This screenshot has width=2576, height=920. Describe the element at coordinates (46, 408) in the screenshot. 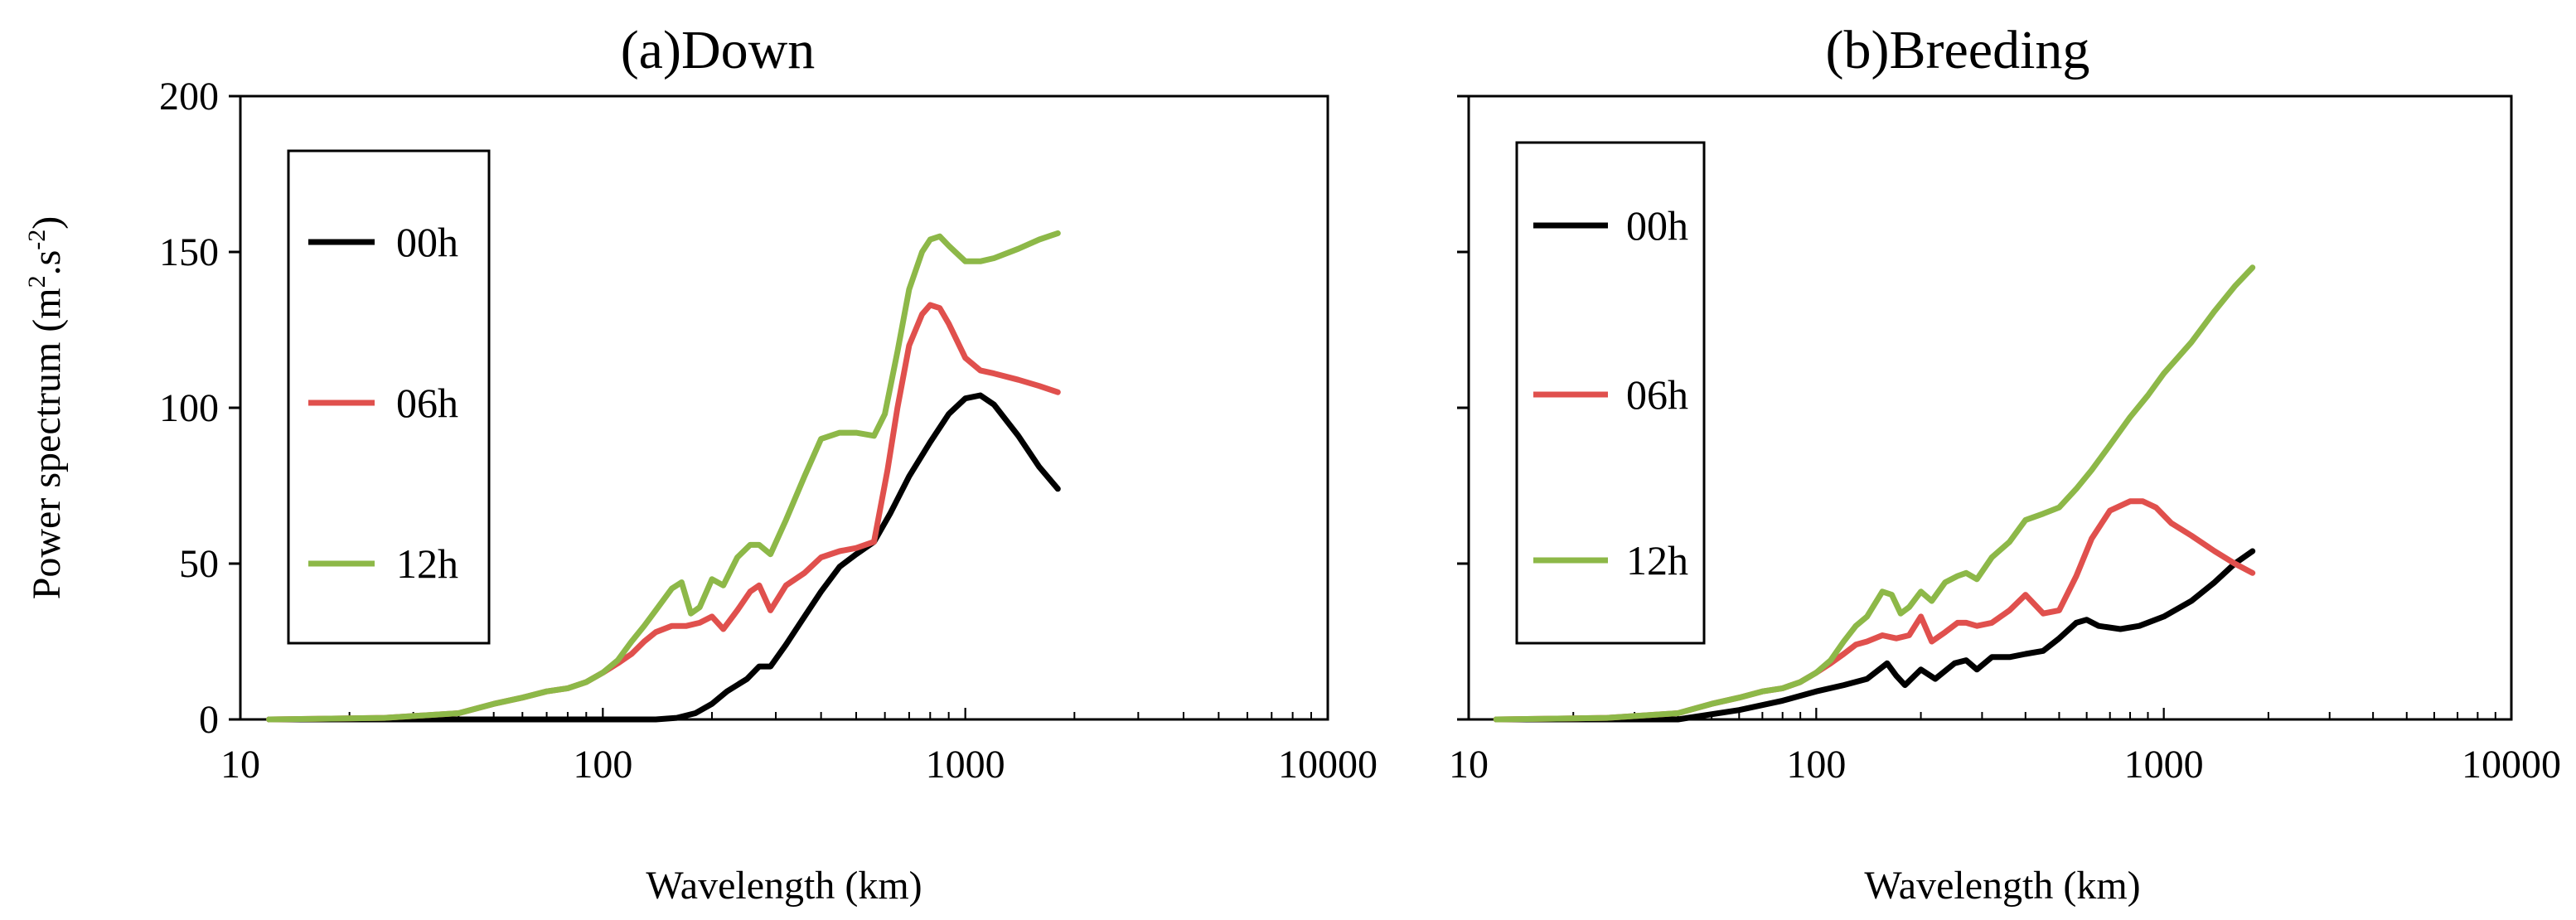

I see `panel-a-y-axis-label: Power spectrum (m2.s-2)` at that location.